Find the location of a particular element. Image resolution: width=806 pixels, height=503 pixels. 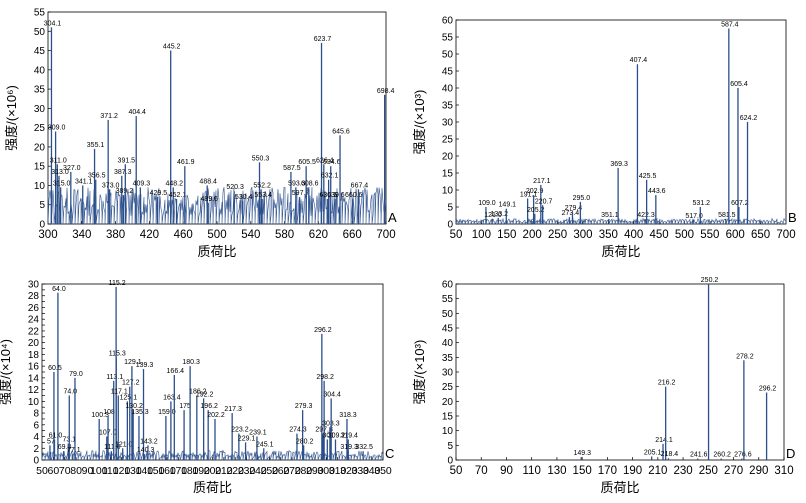

y-tick-label: 55 is located at coordinates (448, 299).